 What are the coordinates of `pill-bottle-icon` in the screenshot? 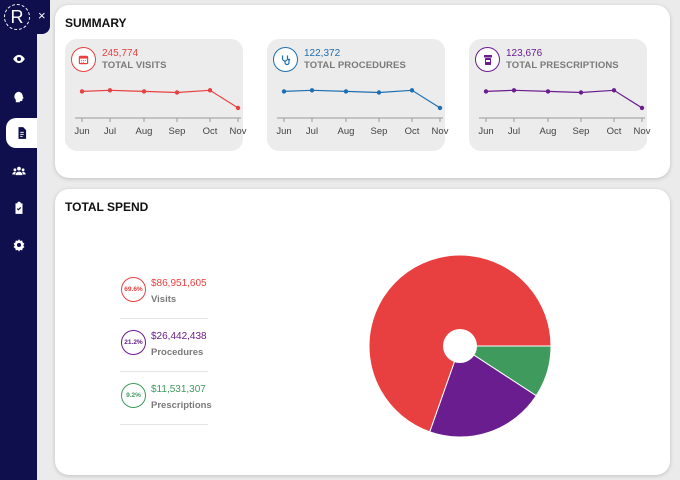 It's located at (487, 59).